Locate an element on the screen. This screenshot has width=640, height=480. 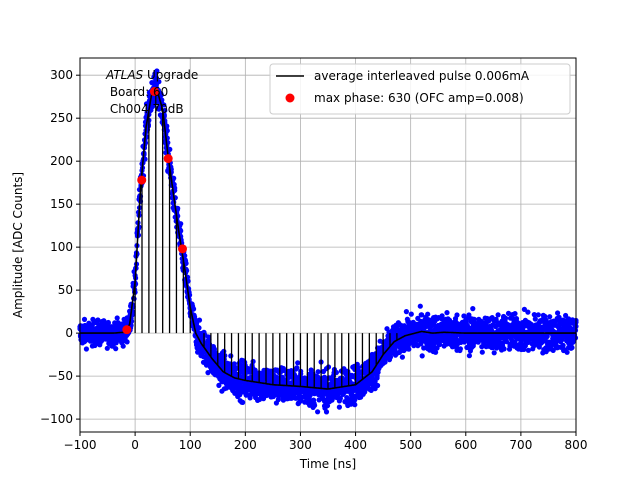
y-tick-label: −50 is located at coordinates (60, 376).